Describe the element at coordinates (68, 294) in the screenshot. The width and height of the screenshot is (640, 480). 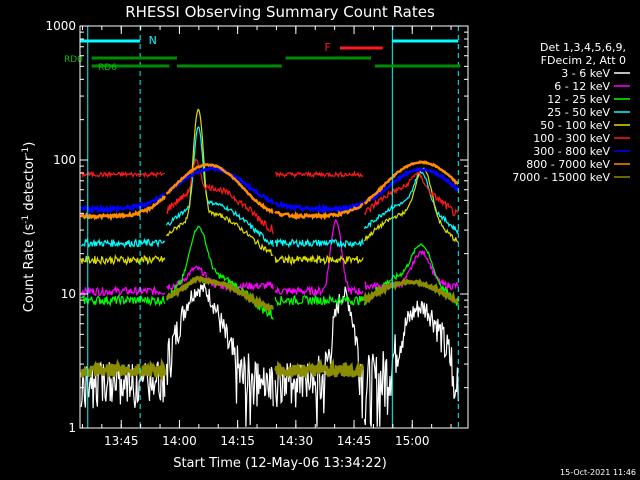
I see `y-tick-label: 10` at that location.